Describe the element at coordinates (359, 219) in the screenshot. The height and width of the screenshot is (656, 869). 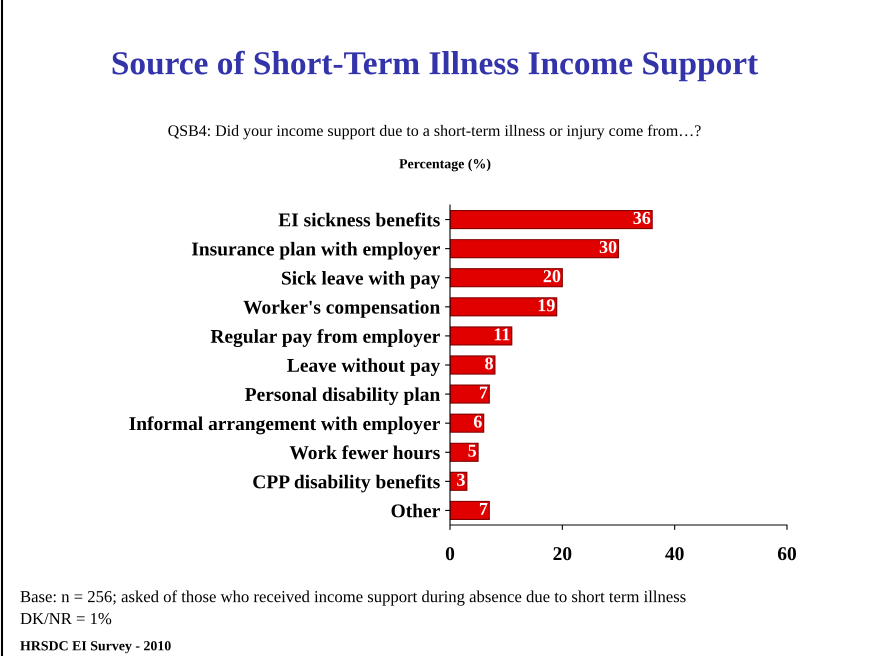
I see `y-tick-label: EI sickness benefits` at that location.